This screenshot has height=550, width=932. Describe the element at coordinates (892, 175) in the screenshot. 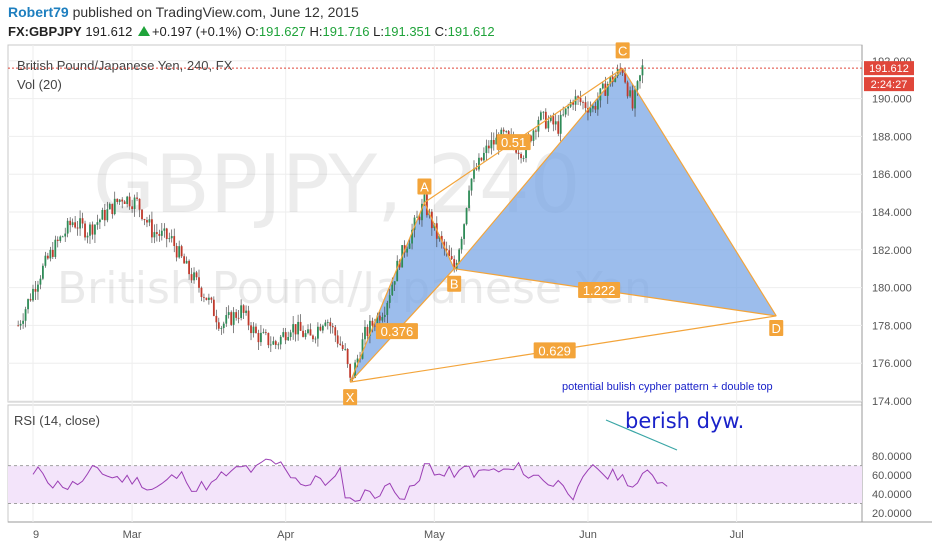

I see `price-tick-label: 186.000` at that location.